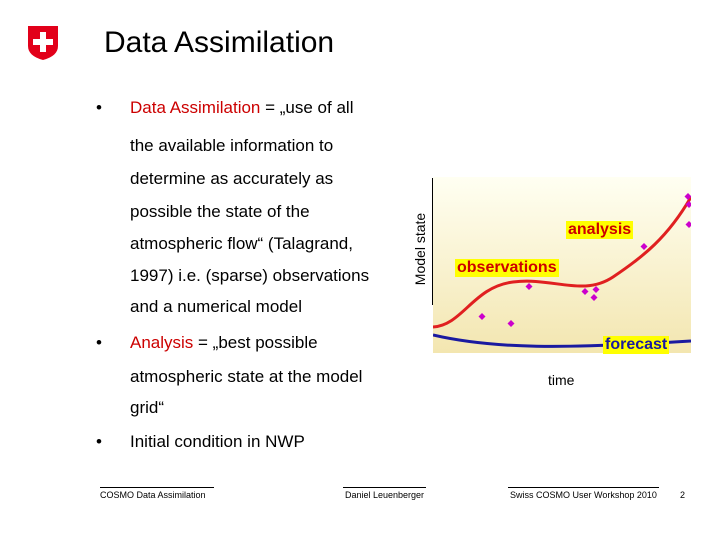  What do you see at coordinates (217, 441) in the screenshot?
I see `bullet-3-text: Initial condition in NWP` at bounding box center [217, 441].